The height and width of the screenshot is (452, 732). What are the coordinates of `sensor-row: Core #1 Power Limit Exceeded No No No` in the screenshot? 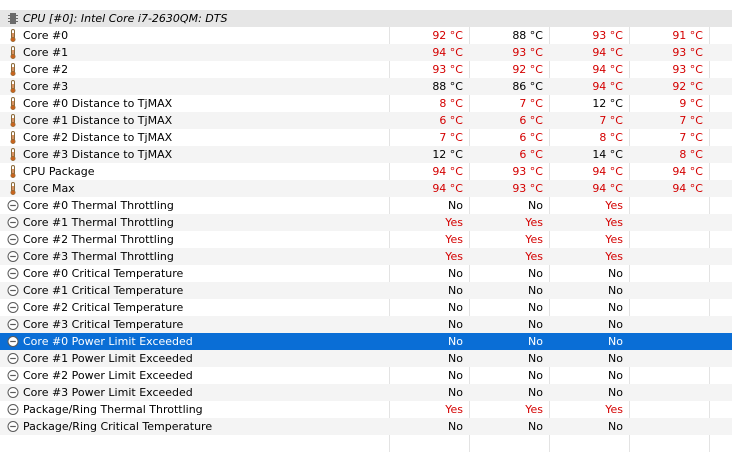 It's located at (366, 358).